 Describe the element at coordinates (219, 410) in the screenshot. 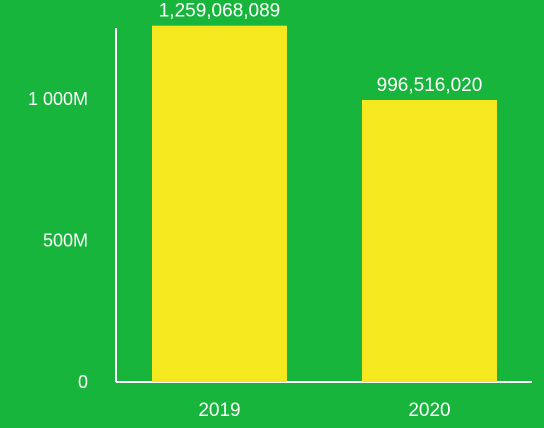

I see `x-tick-label: 2019` at that location.